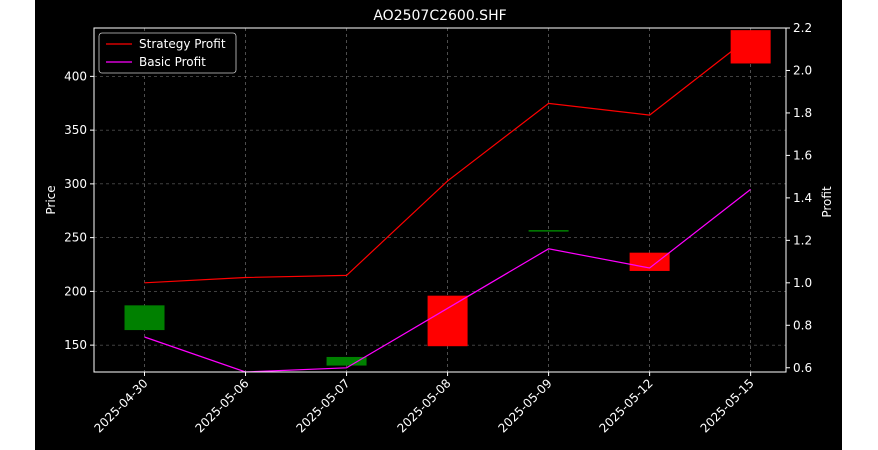  Describe the element at coordinates (172, 62) in the screenshot. I see `legend-label-basic-profit: Basic Profit` at that location.